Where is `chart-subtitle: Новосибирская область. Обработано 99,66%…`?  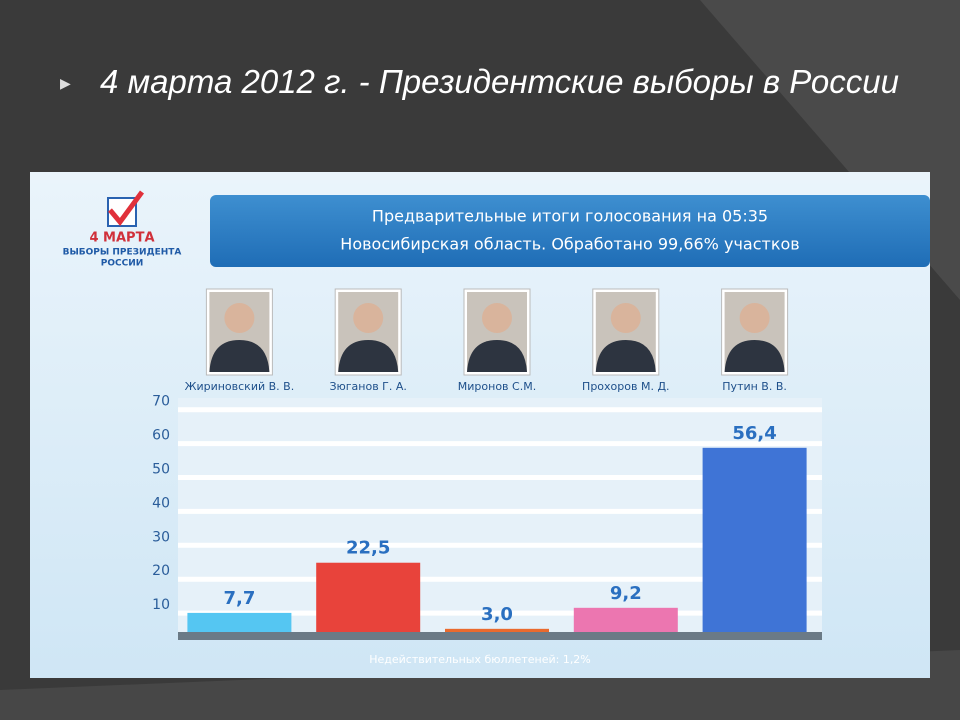
chart-subtitle: Новосибирская область. Обработано 99,66%… is located at coordinates (569, 244).